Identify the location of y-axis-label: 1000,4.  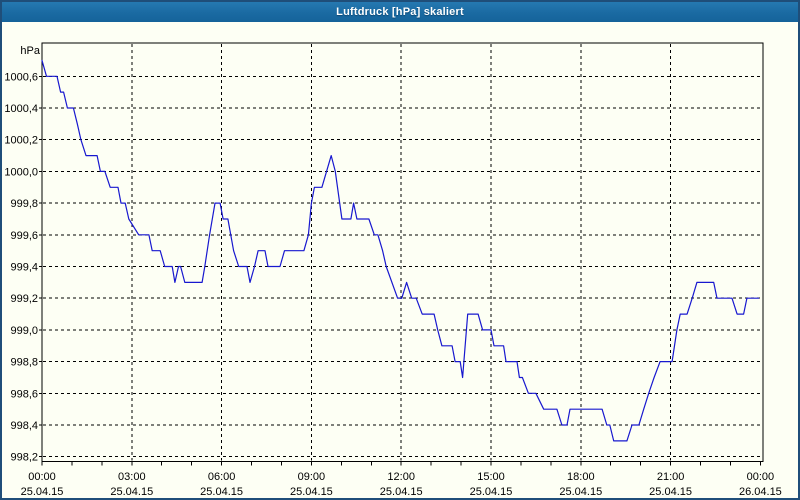
(21, 109).